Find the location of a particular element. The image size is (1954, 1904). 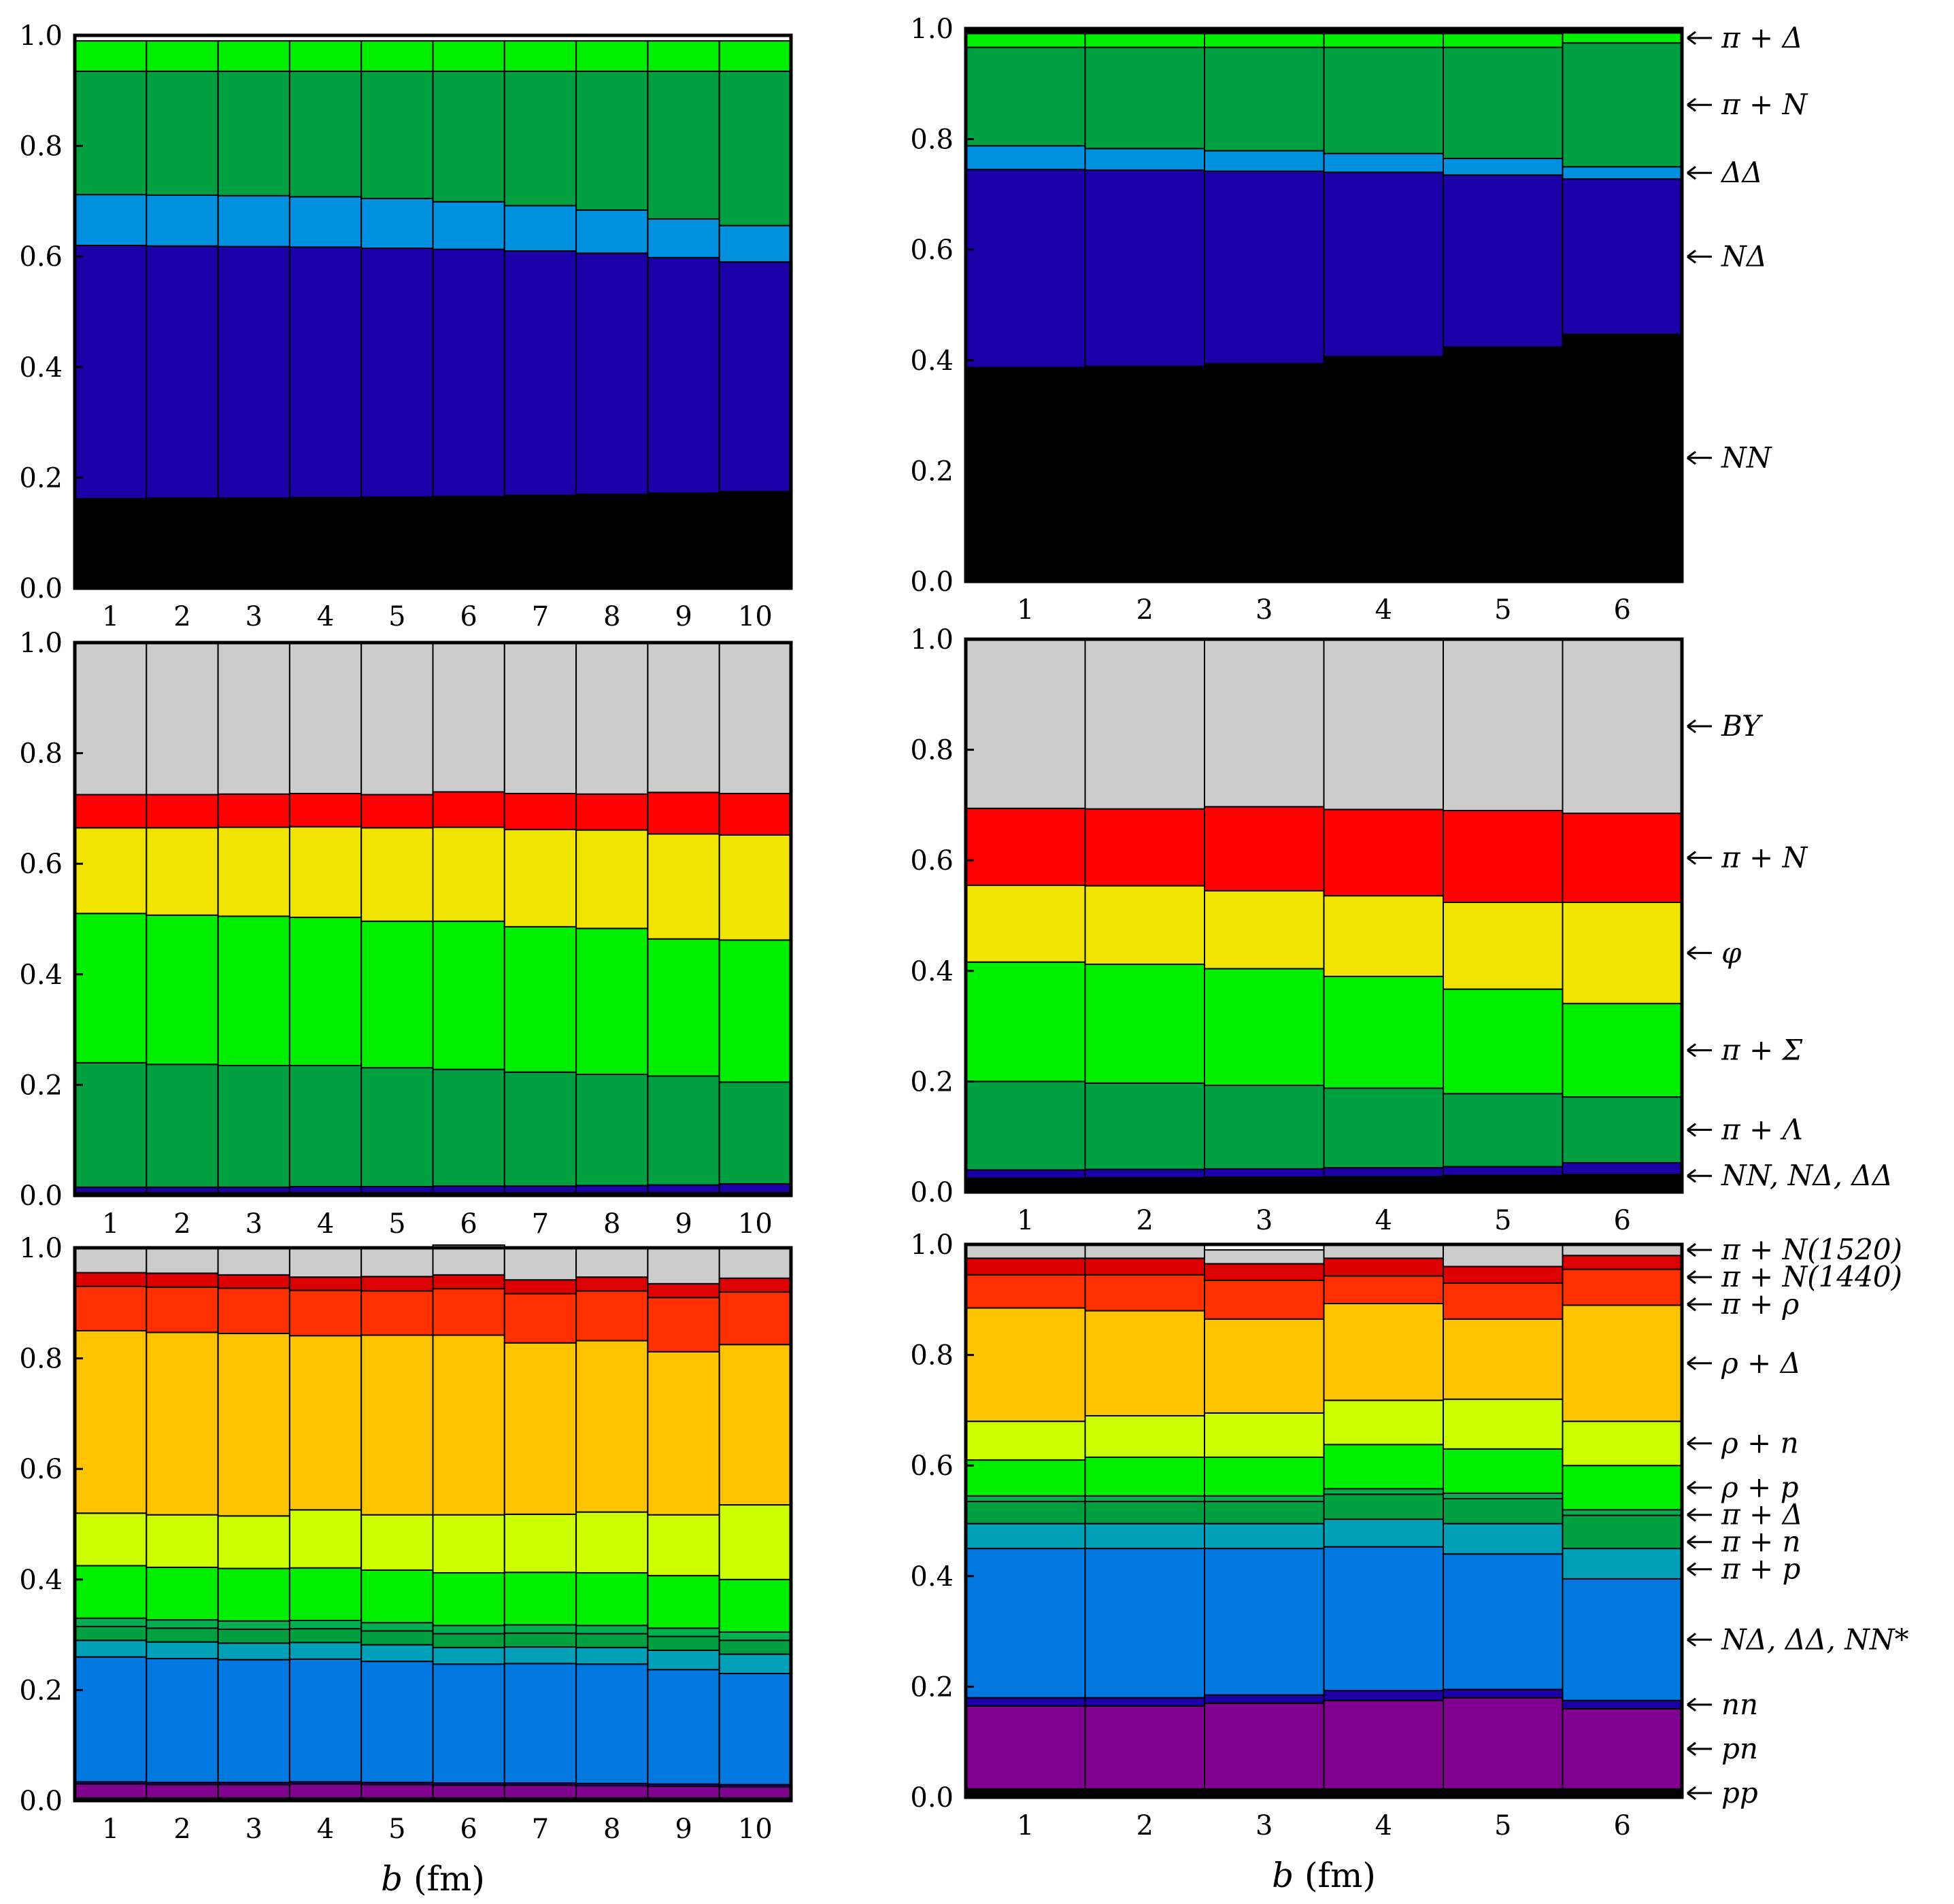

legend-label: π + N is located at coordinates (1764, 858).